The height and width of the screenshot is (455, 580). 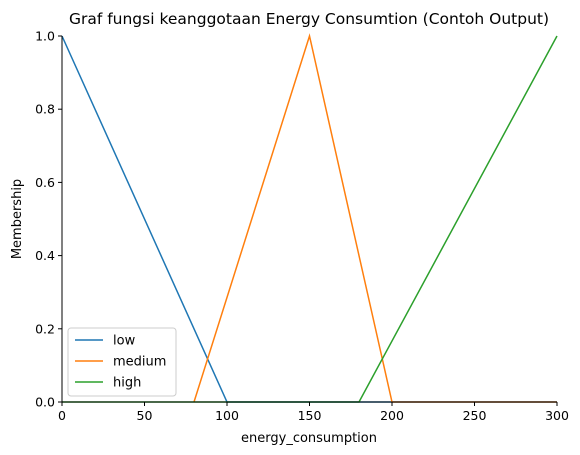 I want to click on y-tick-label: 0.2, so click(x=45, y=328).